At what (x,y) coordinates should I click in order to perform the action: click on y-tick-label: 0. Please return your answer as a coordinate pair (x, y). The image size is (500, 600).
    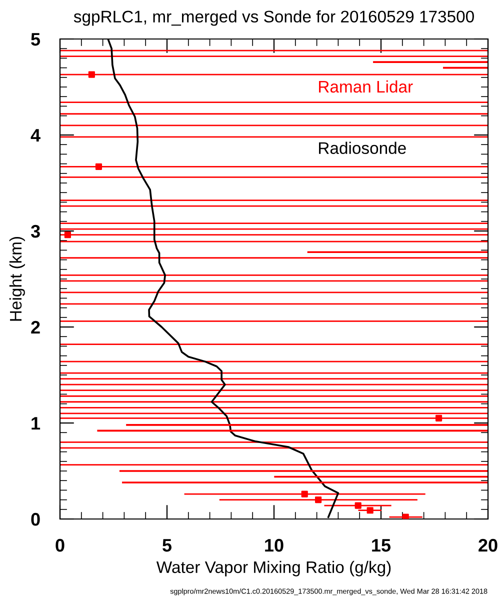
    Looking at the image, I should click on (35, 519).